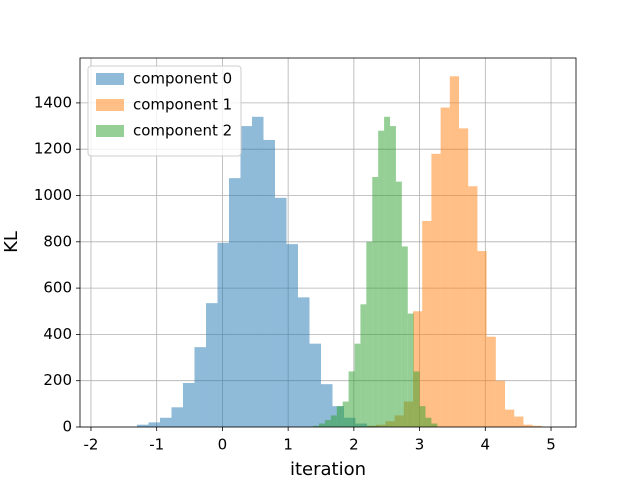 The image size is (640, 480). Describe the element at coordinates (57, 334) in the screenshot. I see `y-tick-label: 400` at that location.